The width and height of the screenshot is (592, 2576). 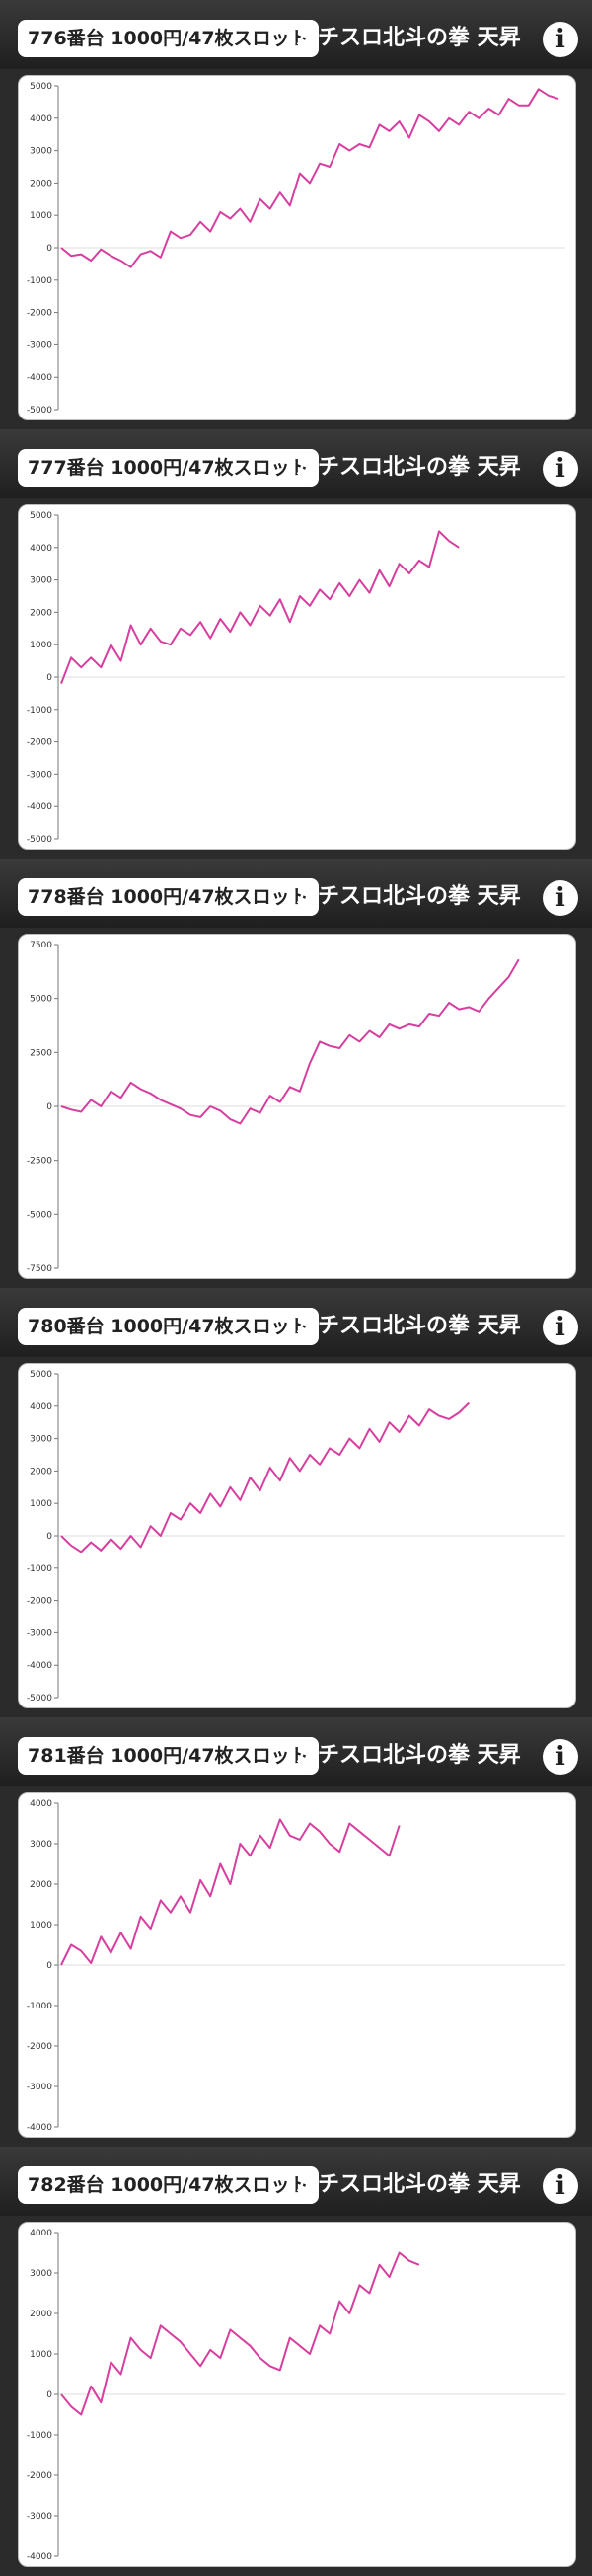 I want to click on machine-number-label: 782番台 1000円/47枚スロット, so click(x=168, y=2185).